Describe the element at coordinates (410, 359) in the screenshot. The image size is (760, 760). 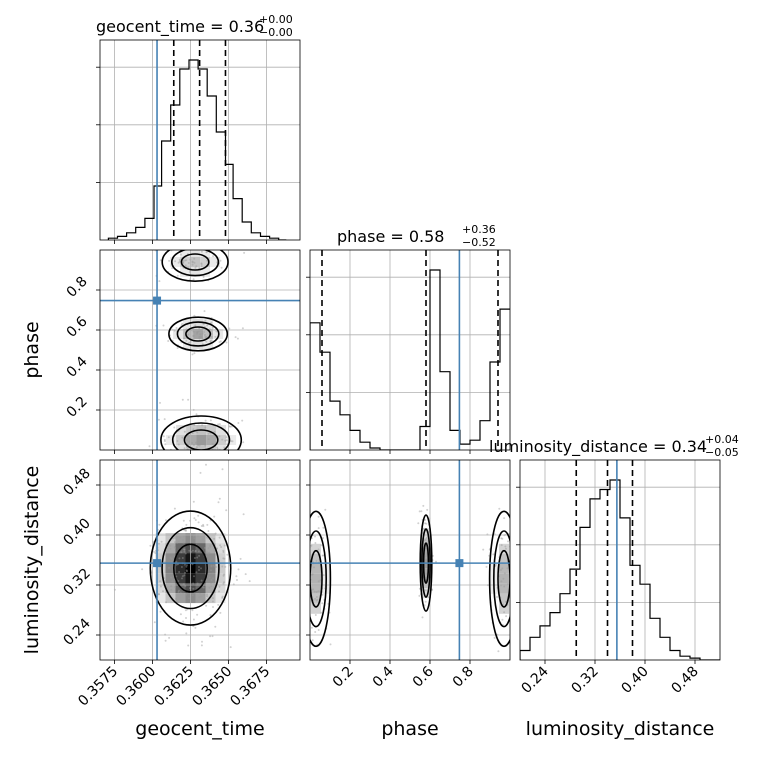
I see `phase-hist-step` at that location.